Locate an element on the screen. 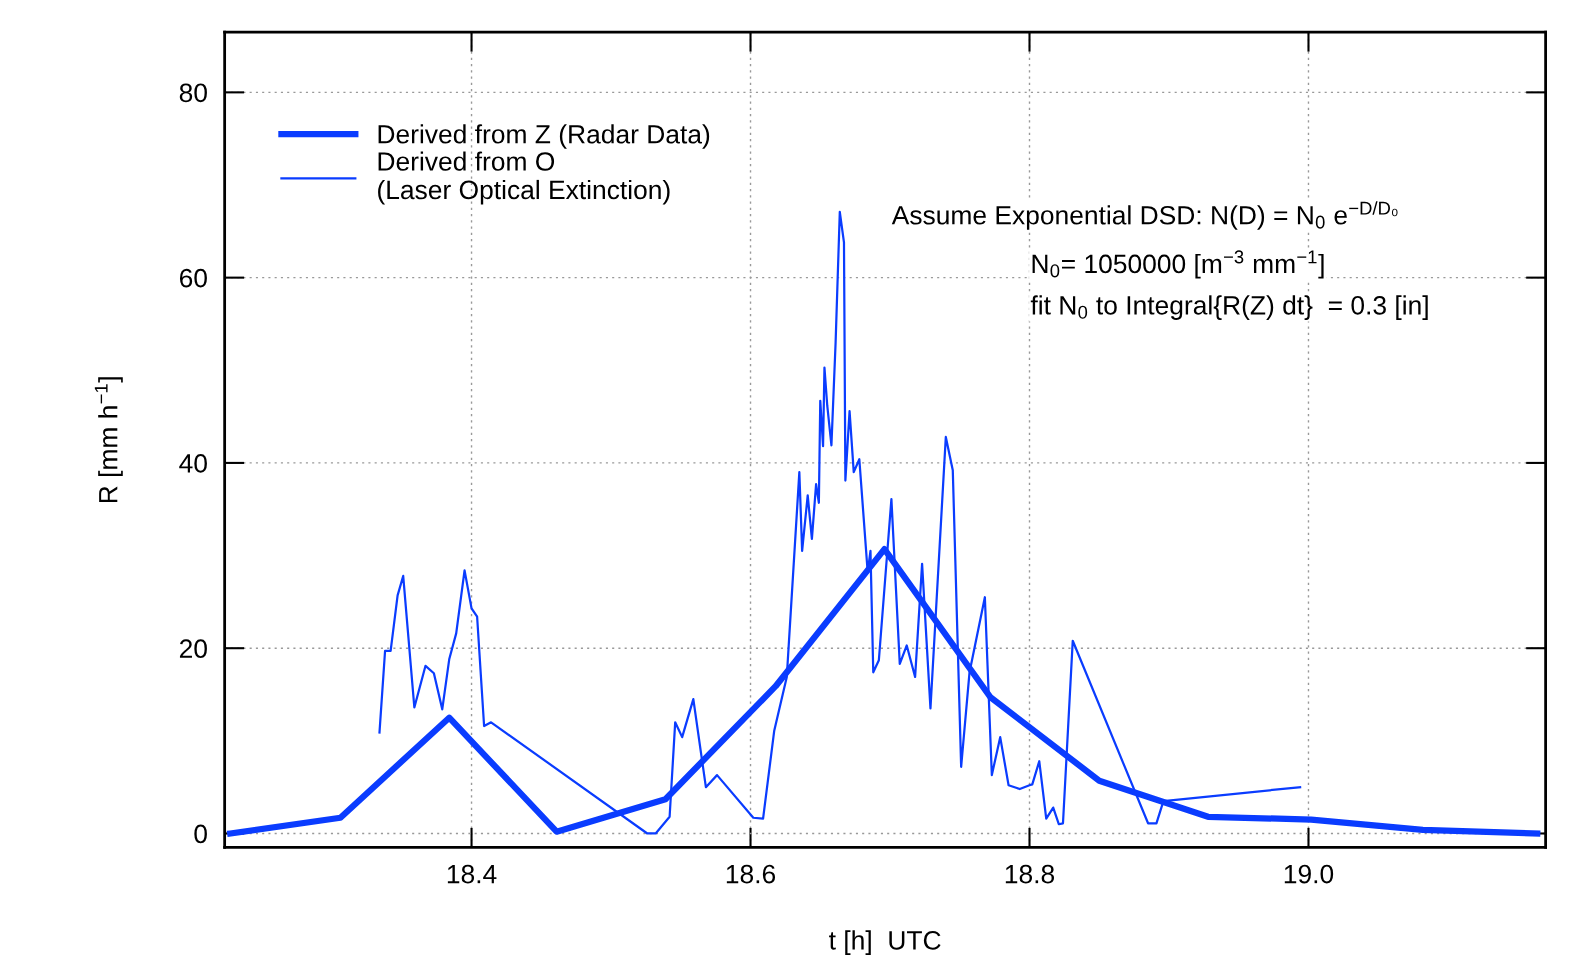 This screenshot has height=974, width=1582. y-tick-label: 60 is located at coordinates (193, 278).